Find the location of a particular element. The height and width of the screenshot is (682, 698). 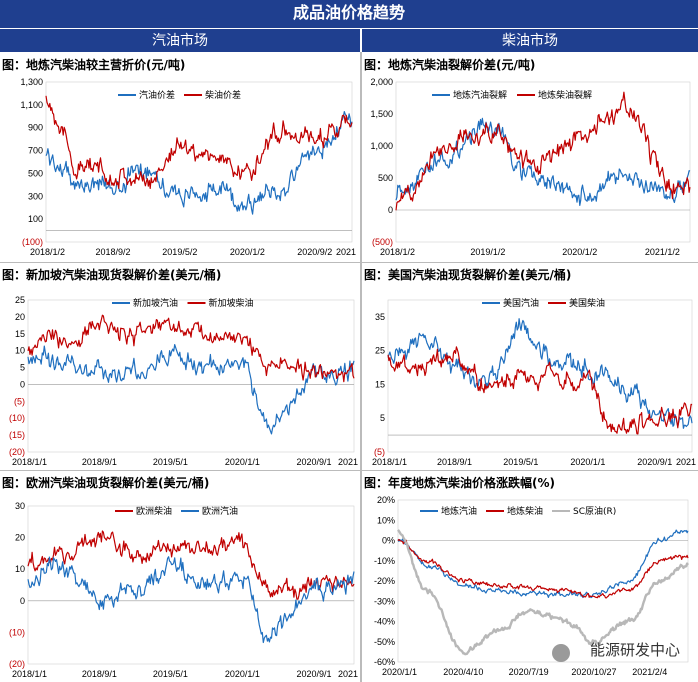

section-gasoline-header: 汽油市场 is located at coordinates (180, 40).